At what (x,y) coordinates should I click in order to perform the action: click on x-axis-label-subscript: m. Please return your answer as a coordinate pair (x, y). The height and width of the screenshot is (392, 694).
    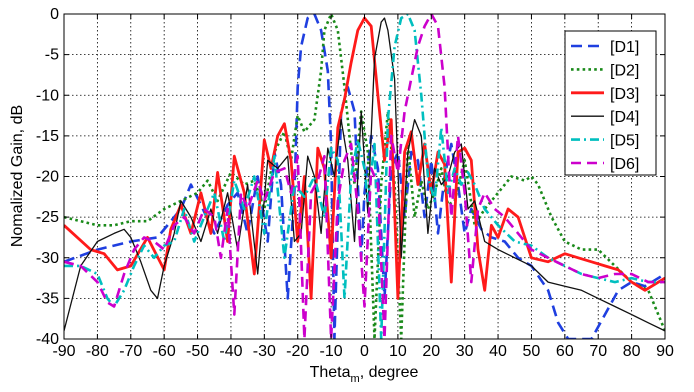
    Looking at the image, I should click on (355, 379).